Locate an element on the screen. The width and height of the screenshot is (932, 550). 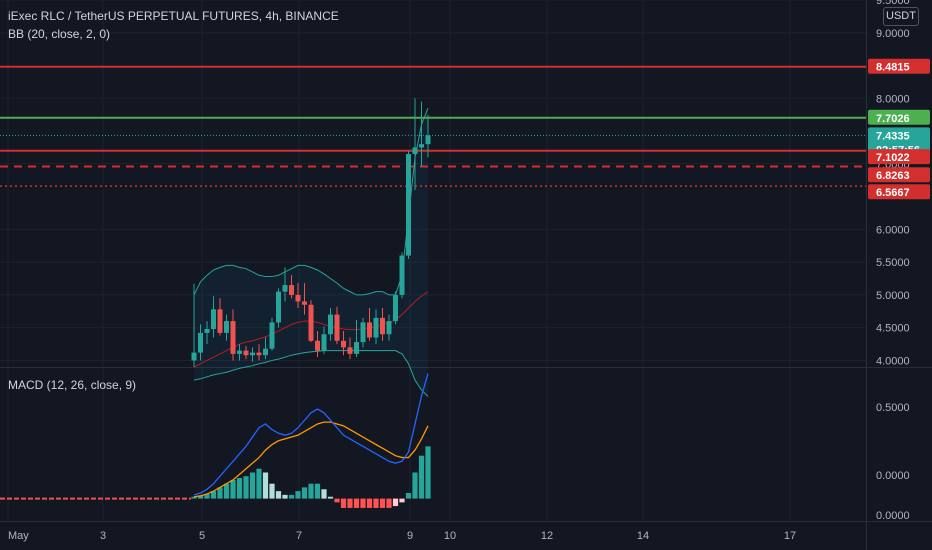
price-tick-label: 9.0000 is located at coordinates (893, 34).